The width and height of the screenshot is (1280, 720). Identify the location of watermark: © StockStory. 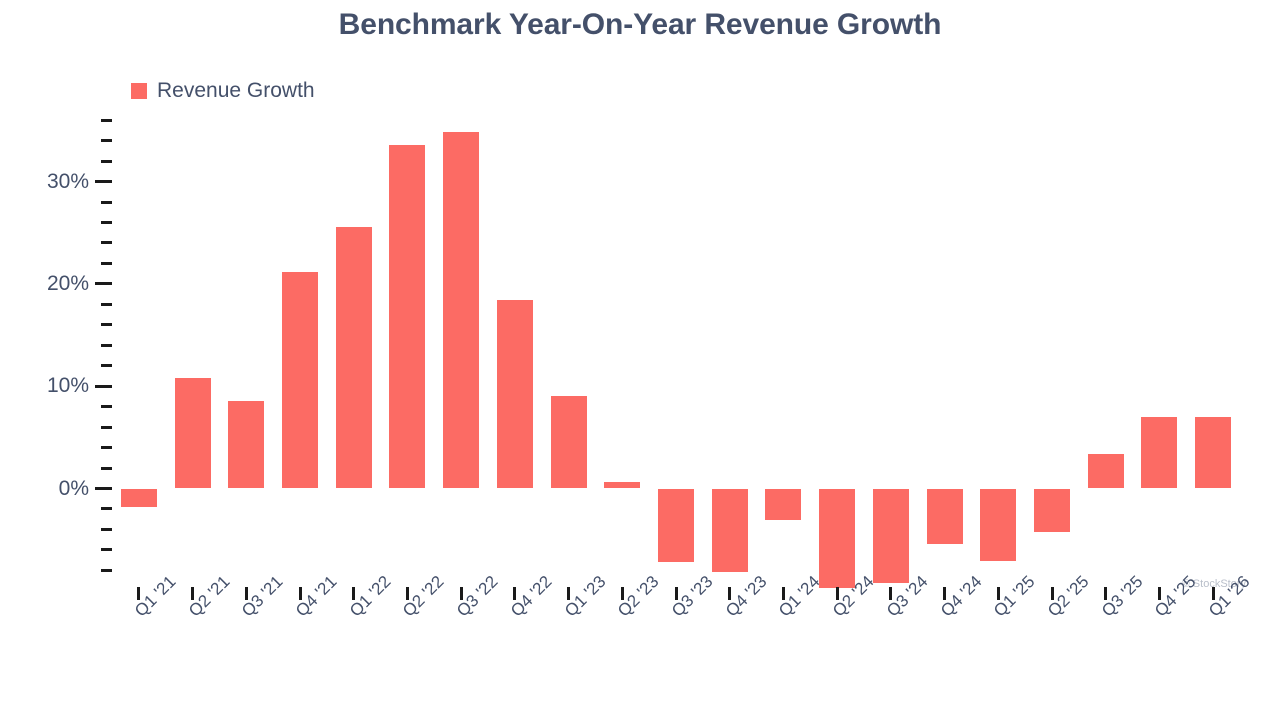
(1213, 584).